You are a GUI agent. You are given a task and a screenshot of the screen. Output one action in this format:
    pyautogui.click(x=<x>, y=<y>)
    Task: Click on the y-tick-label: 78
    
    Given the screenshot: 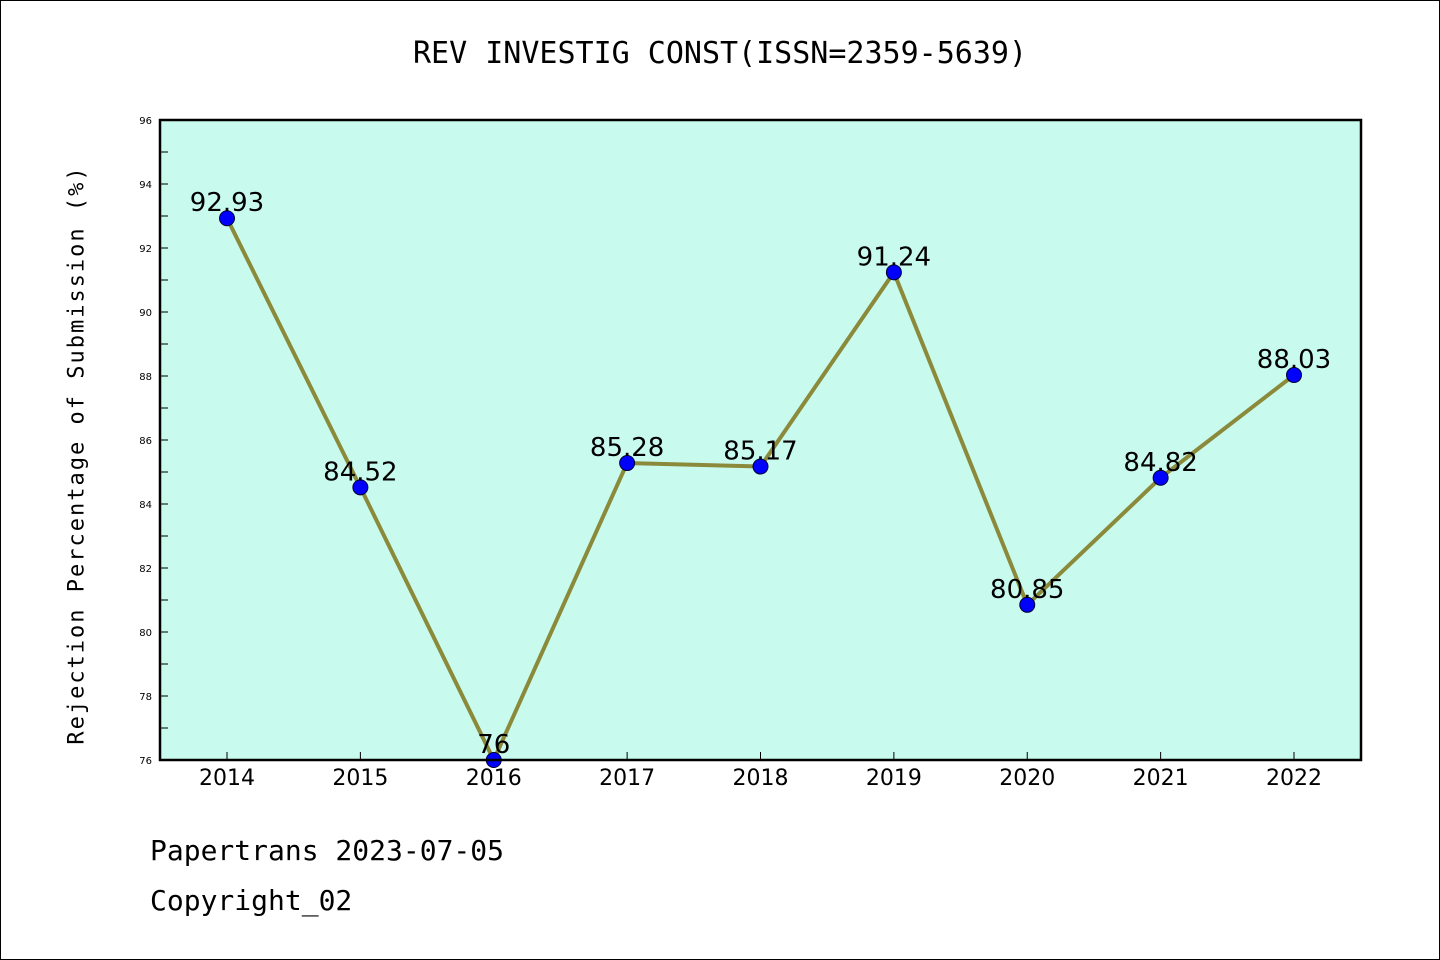 What is the action you would take?
    pyautogui.click(x=145, y=697)
    